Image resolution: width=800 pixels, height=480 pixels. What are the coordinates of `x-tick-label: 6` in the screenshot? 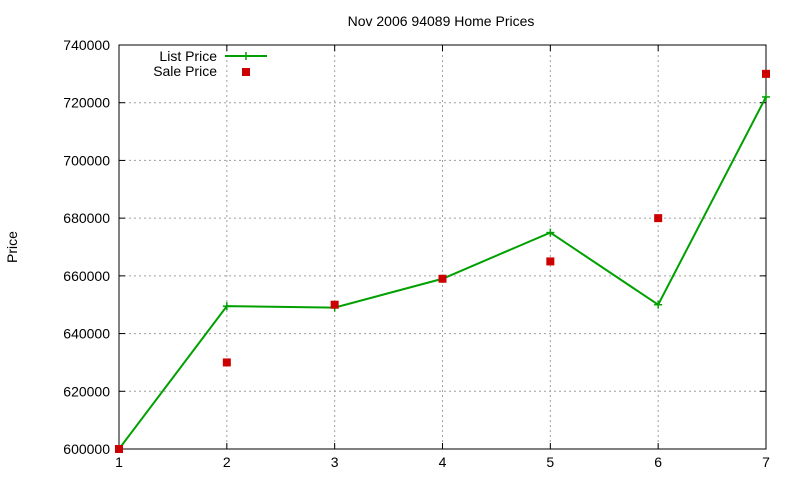 It's located at (658, 462).